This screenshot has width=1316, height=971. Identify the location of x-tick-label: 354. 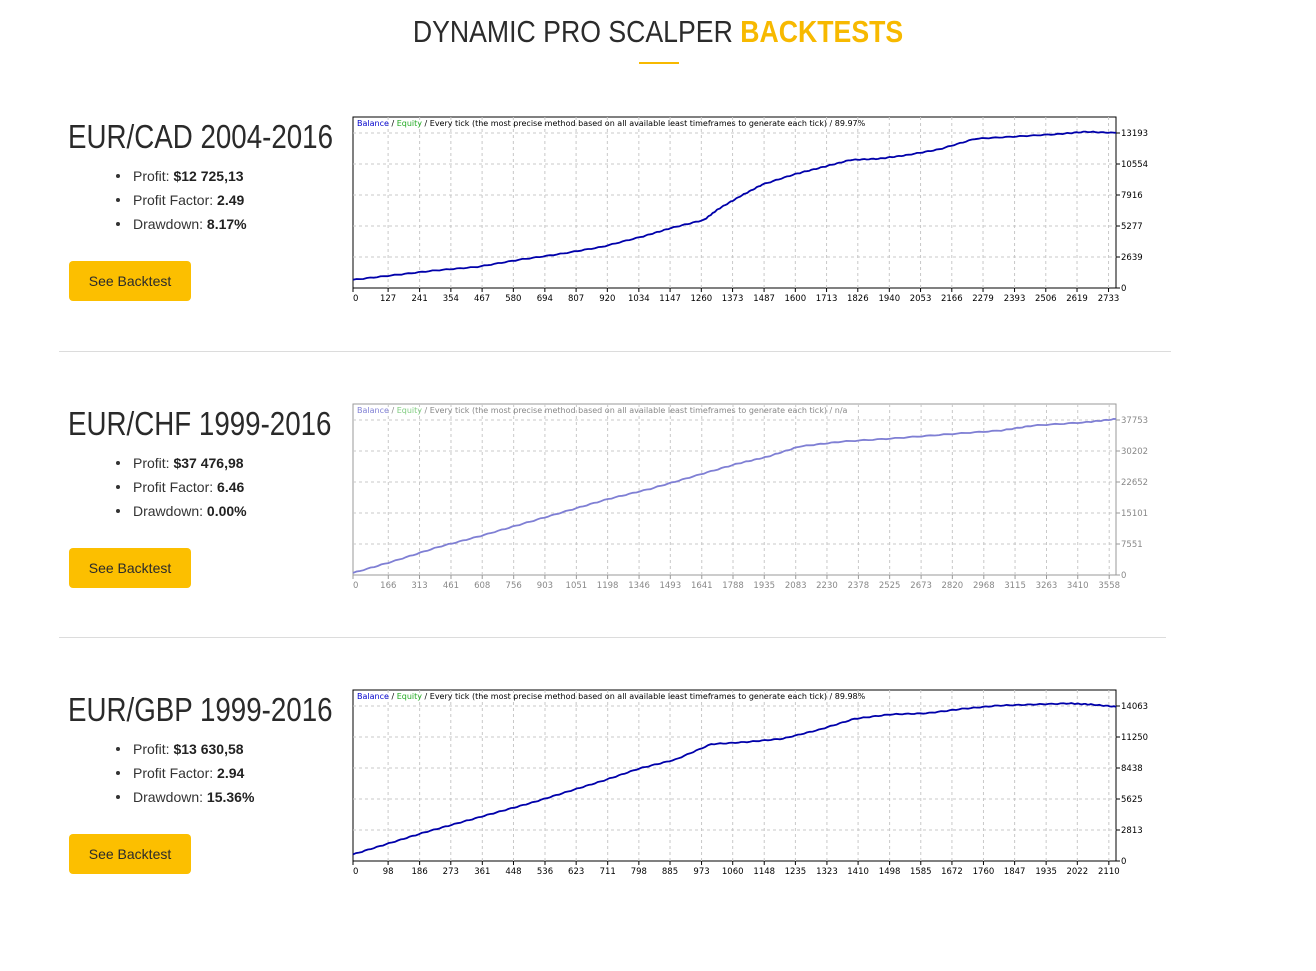
(451, 299).